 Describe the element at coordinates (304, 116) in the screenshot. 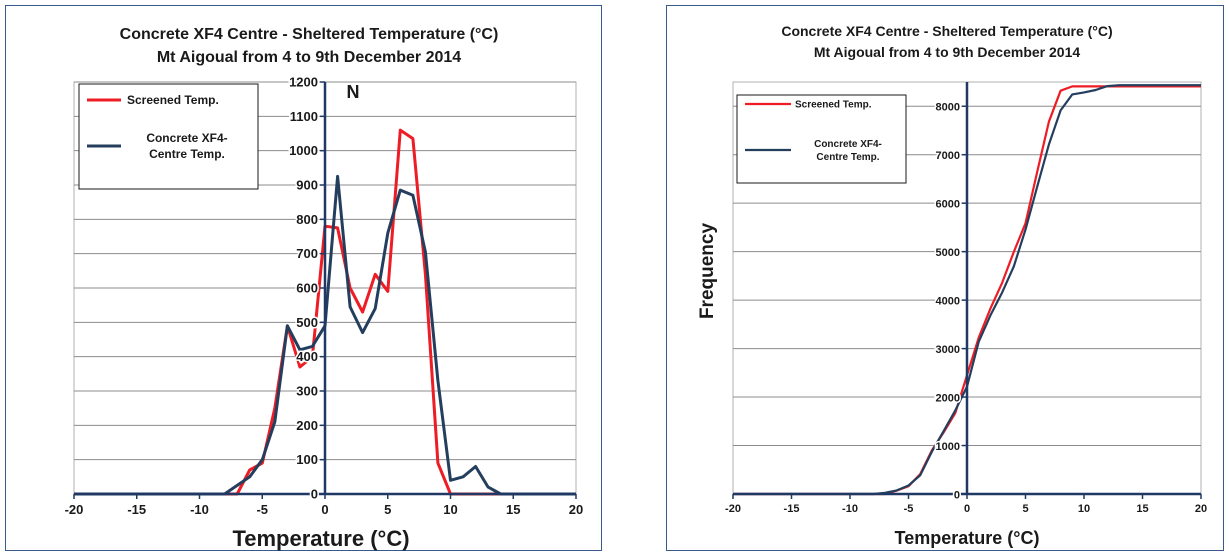

I see `y-tick-label: 1100` at that location.